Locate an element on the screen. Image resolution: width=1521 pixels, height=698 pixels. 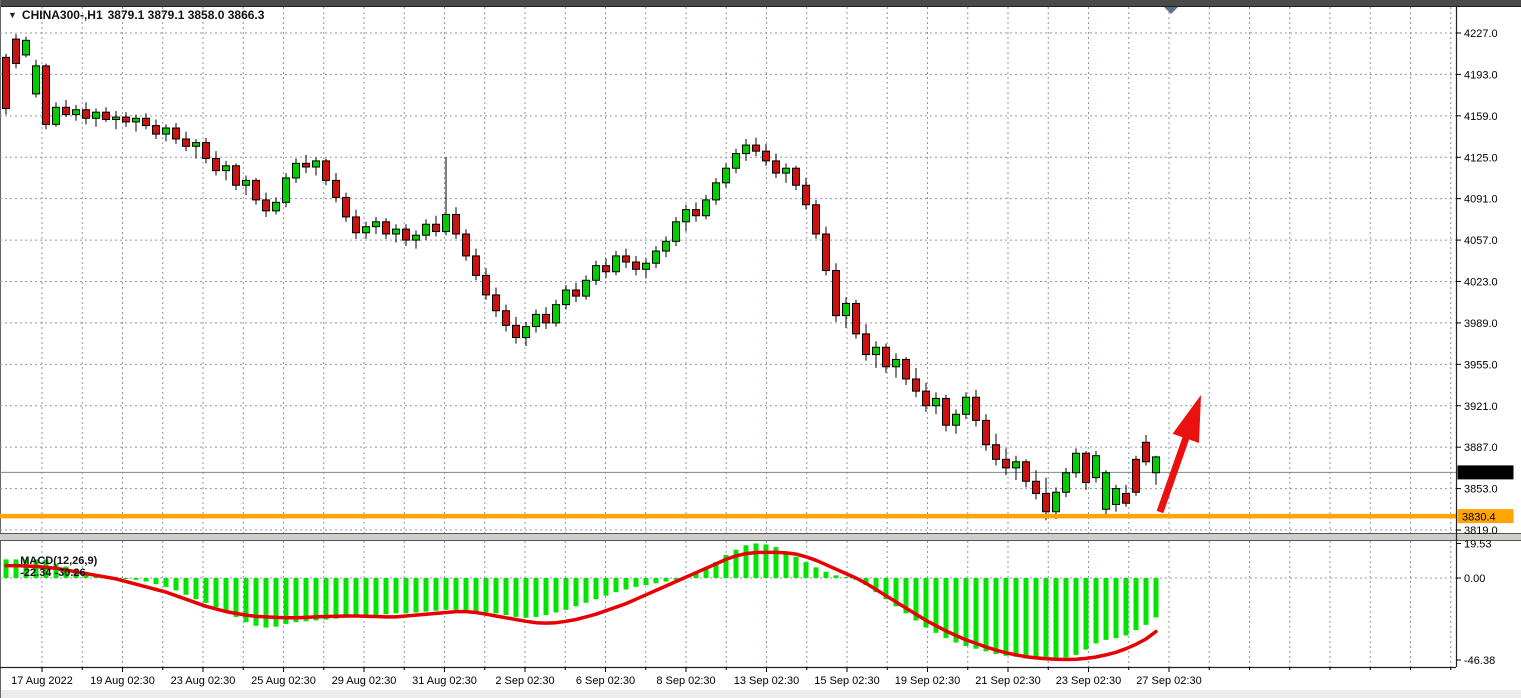
panel-separator is located at coordinates (760, 537).